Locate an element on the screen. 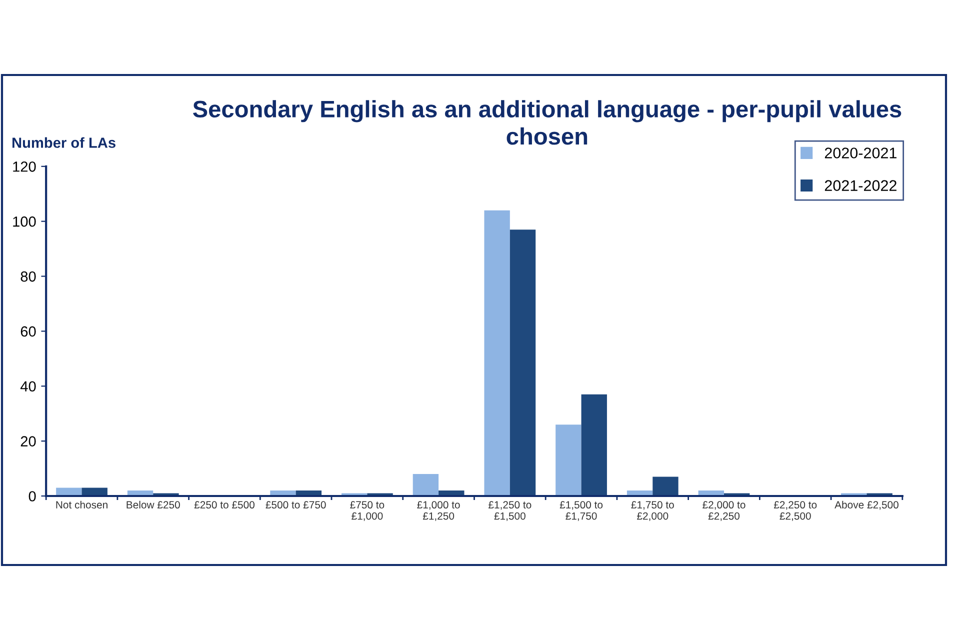  legend-label: 2021-2022 is located at coordinates (860, 185).